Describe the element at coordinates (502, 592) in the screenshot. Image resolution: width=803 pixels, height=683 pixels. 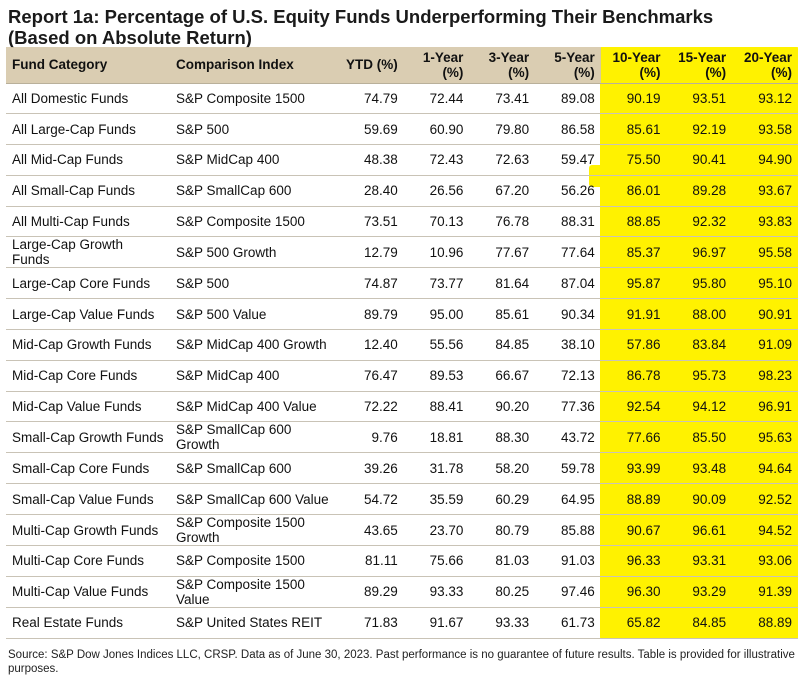
I see `value-cell: 80.25` at that location.